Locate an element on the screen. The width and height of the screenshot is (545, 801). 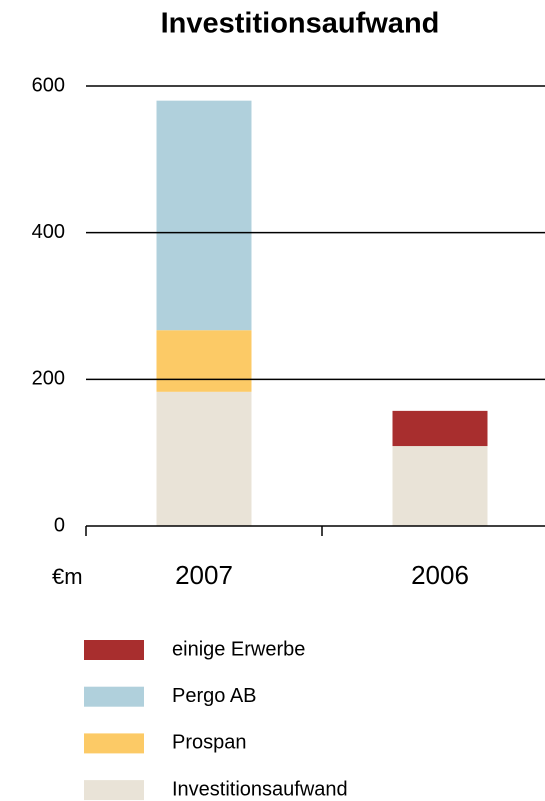
y-tick-label: 600 is located at coordinates (48, 85).